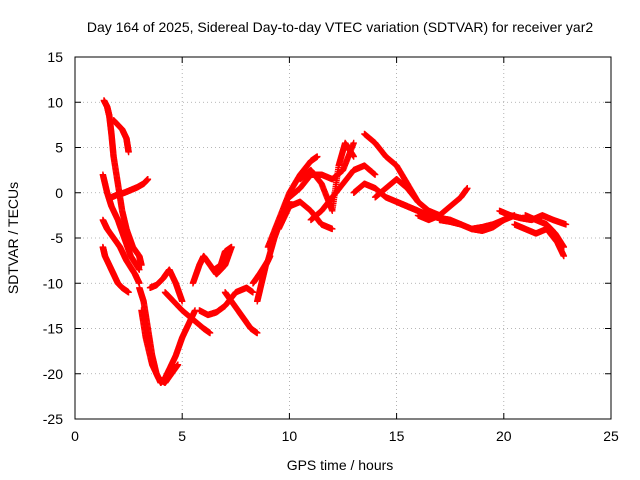  Describe the element at coordinates (611, 436) in the screenshot. I see `x-tick-label: 25` at that location.